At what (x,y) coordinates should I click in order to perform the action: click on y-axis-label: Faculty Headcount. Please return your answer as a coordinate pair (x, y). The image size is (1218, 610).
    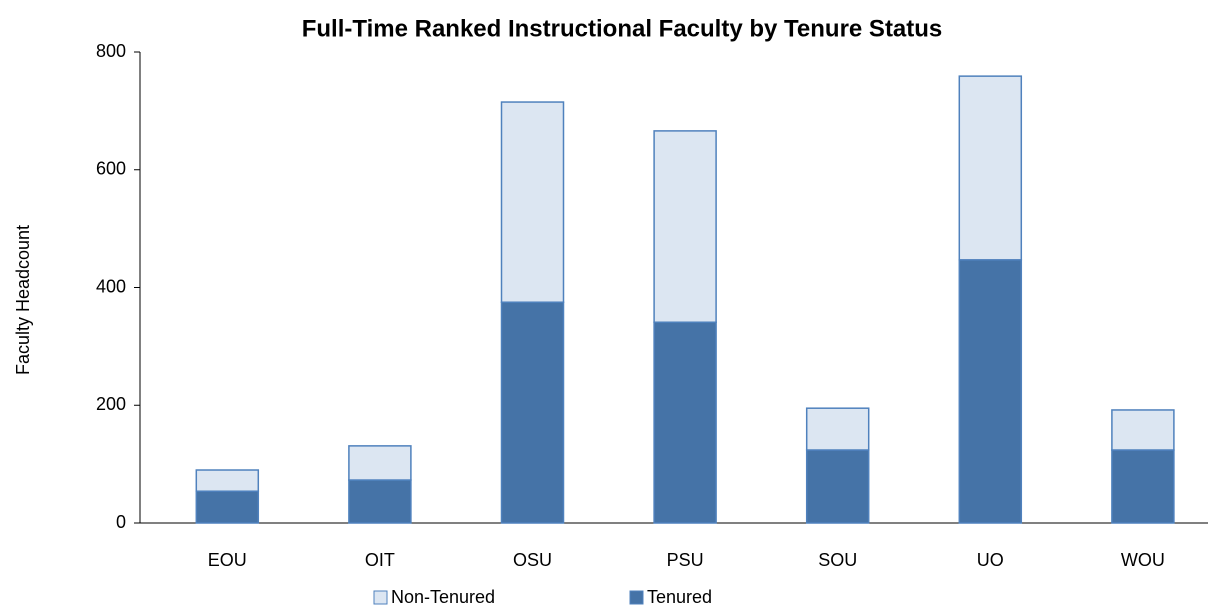
    Looking at the image, I should click on (23, 300).